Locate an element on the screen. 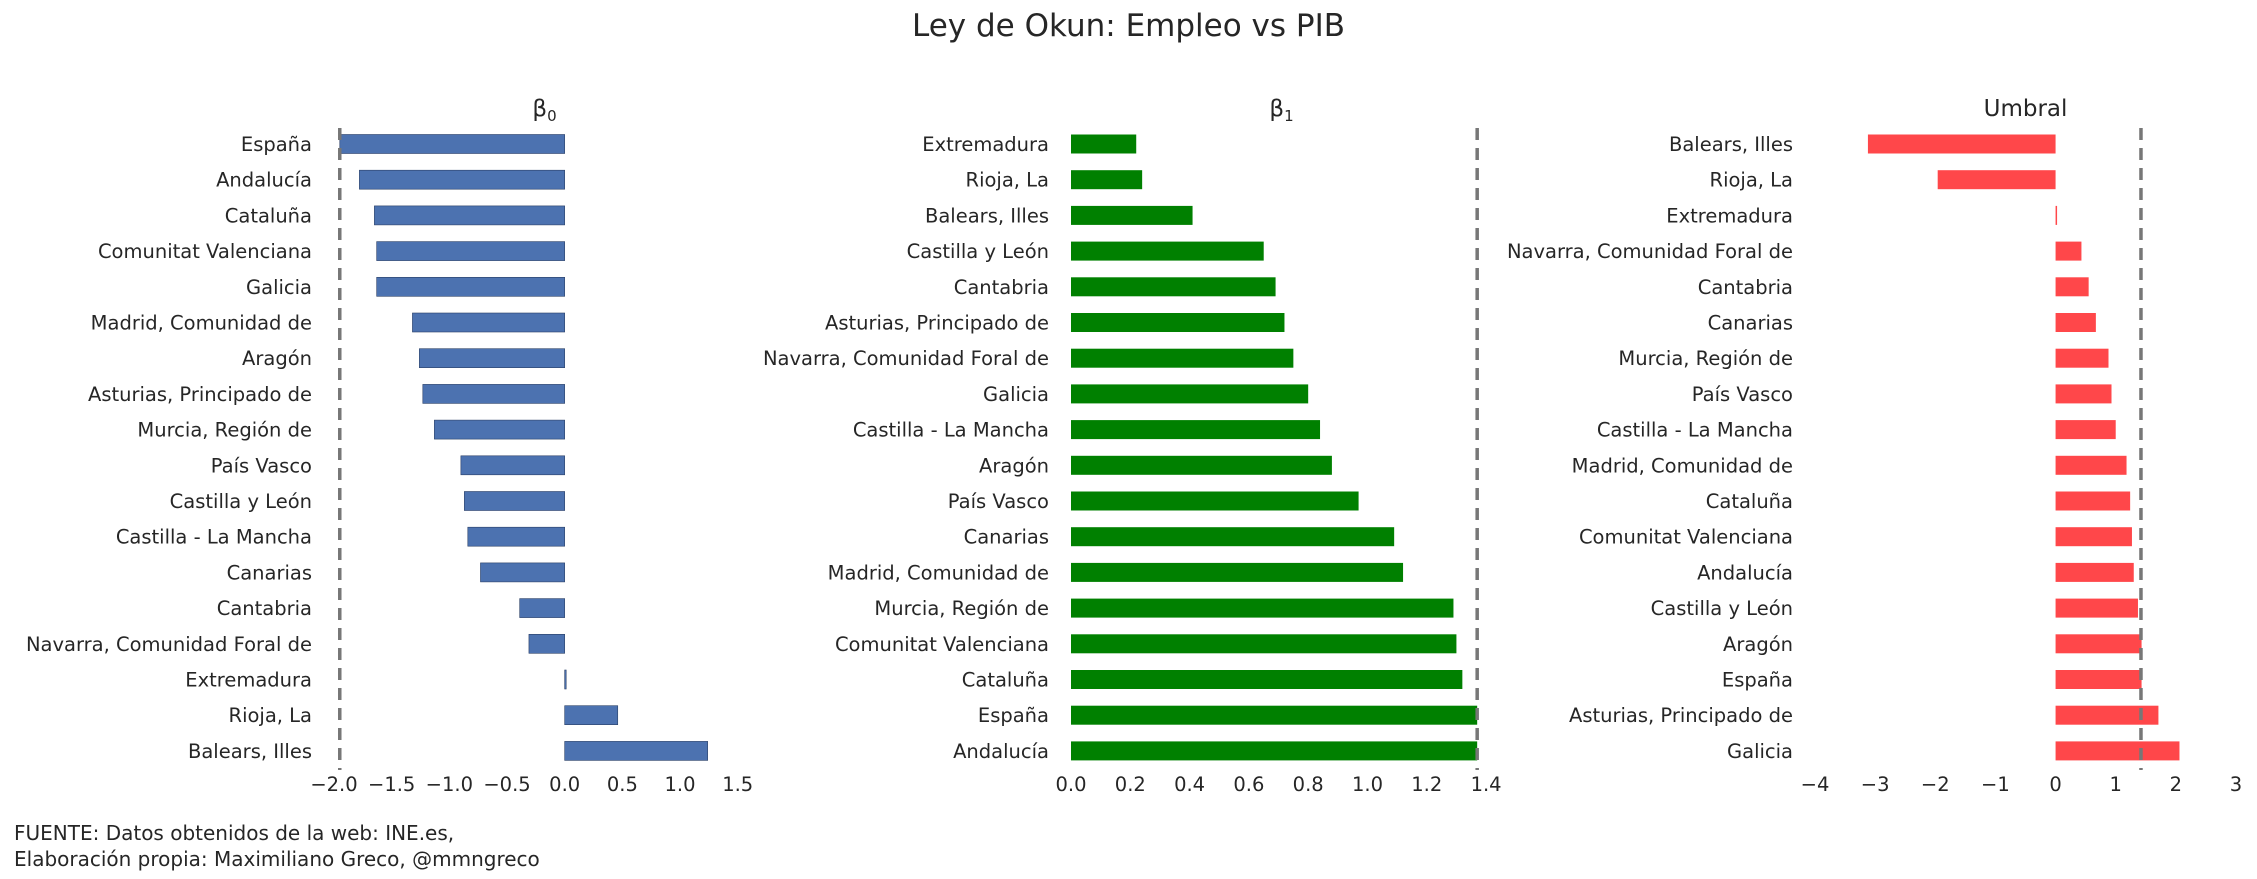 This screenshot has width=2257, height=879. x-tick-label: 0.5 is located at coordinates (622, 784).